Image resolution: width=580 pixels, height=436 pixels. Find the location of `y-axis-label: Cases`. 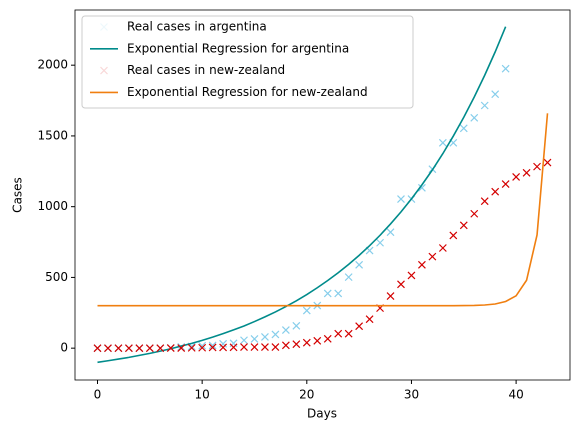

y-axis-label: Cases is located at coordinates (18, 195).